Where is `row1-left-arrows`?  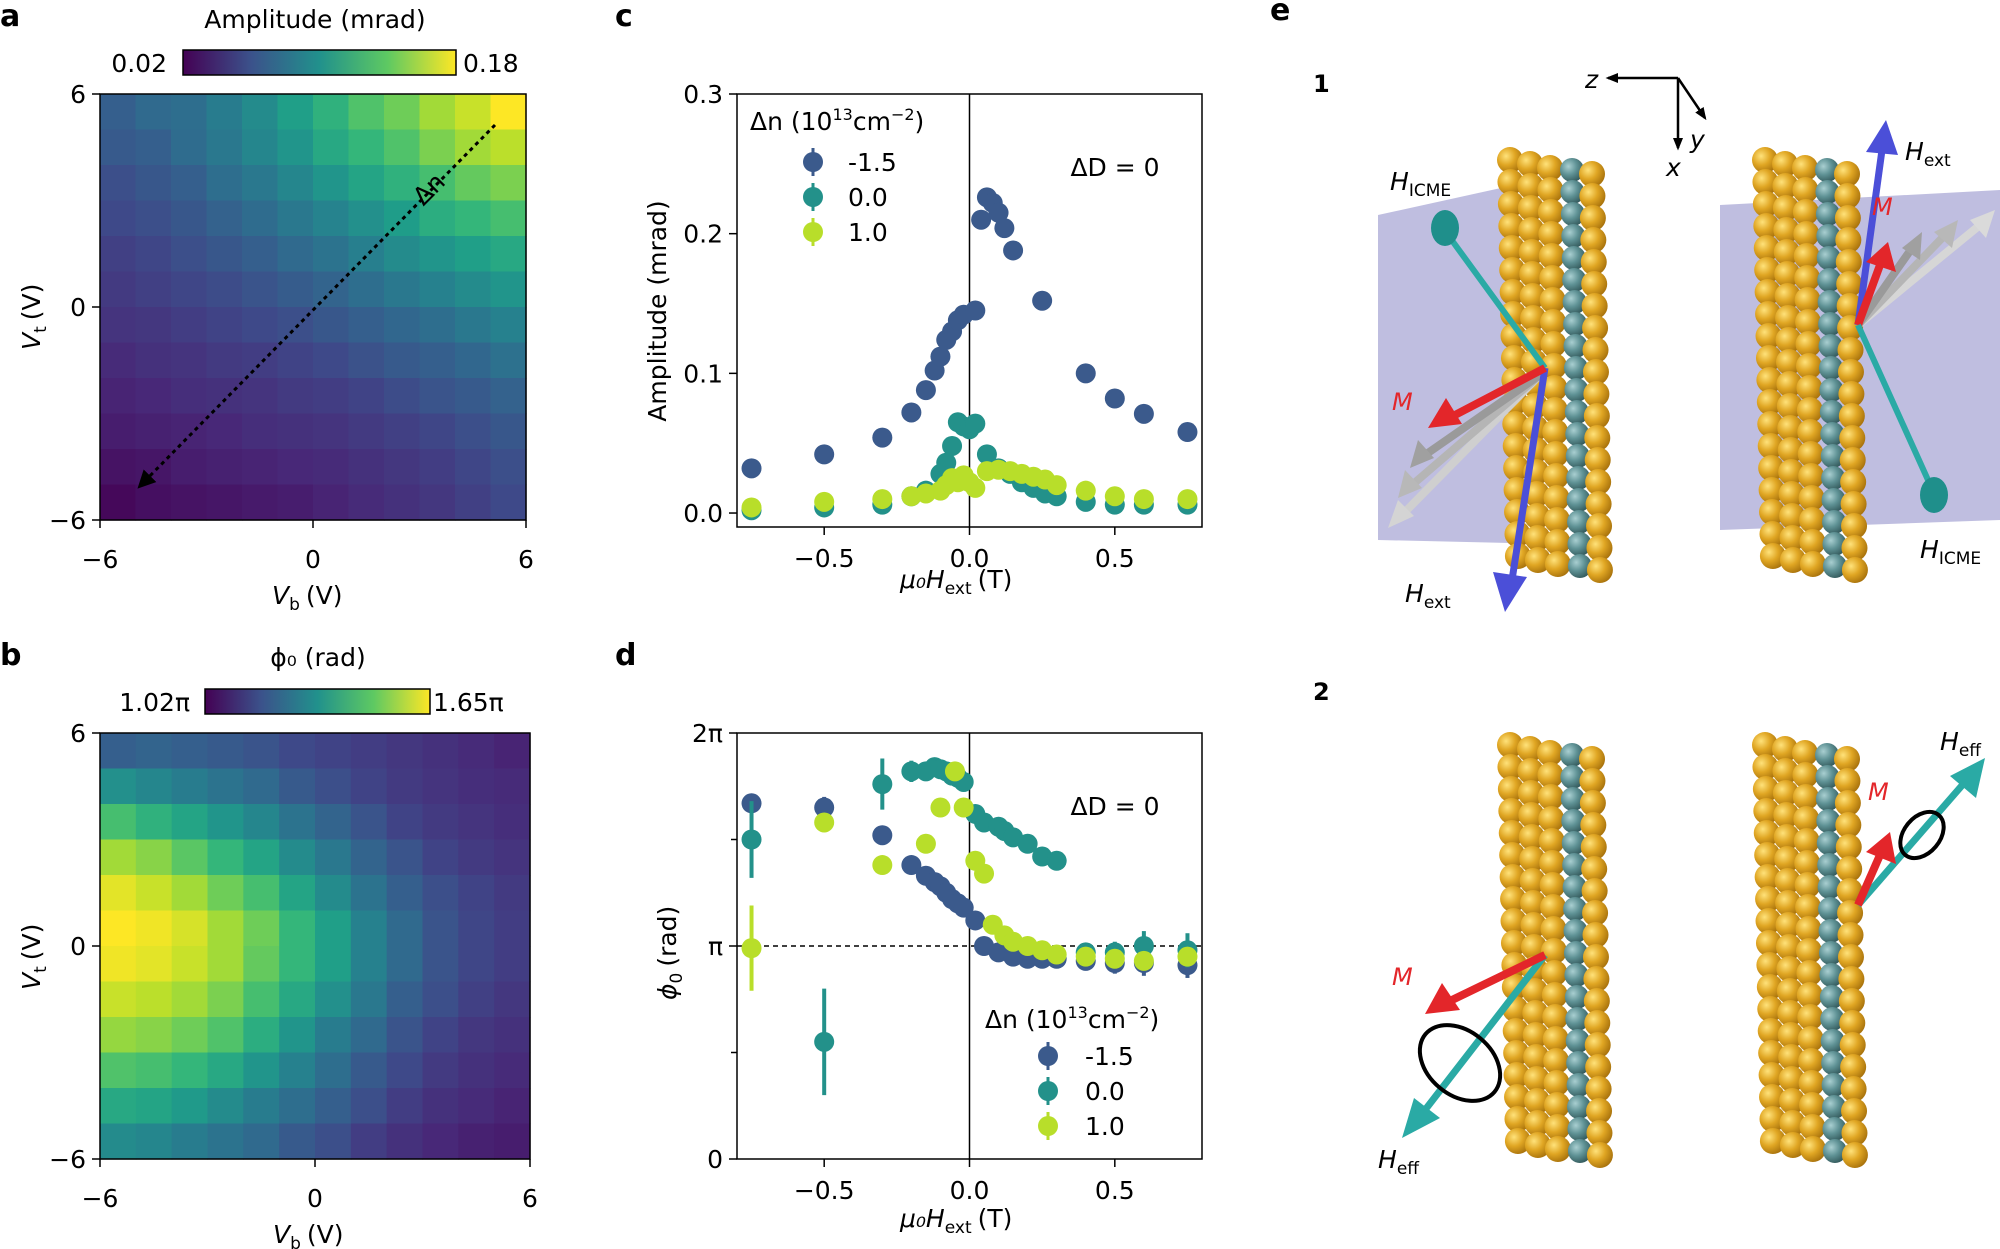
row1-left-arrows is located at coordinates (1468, 411).